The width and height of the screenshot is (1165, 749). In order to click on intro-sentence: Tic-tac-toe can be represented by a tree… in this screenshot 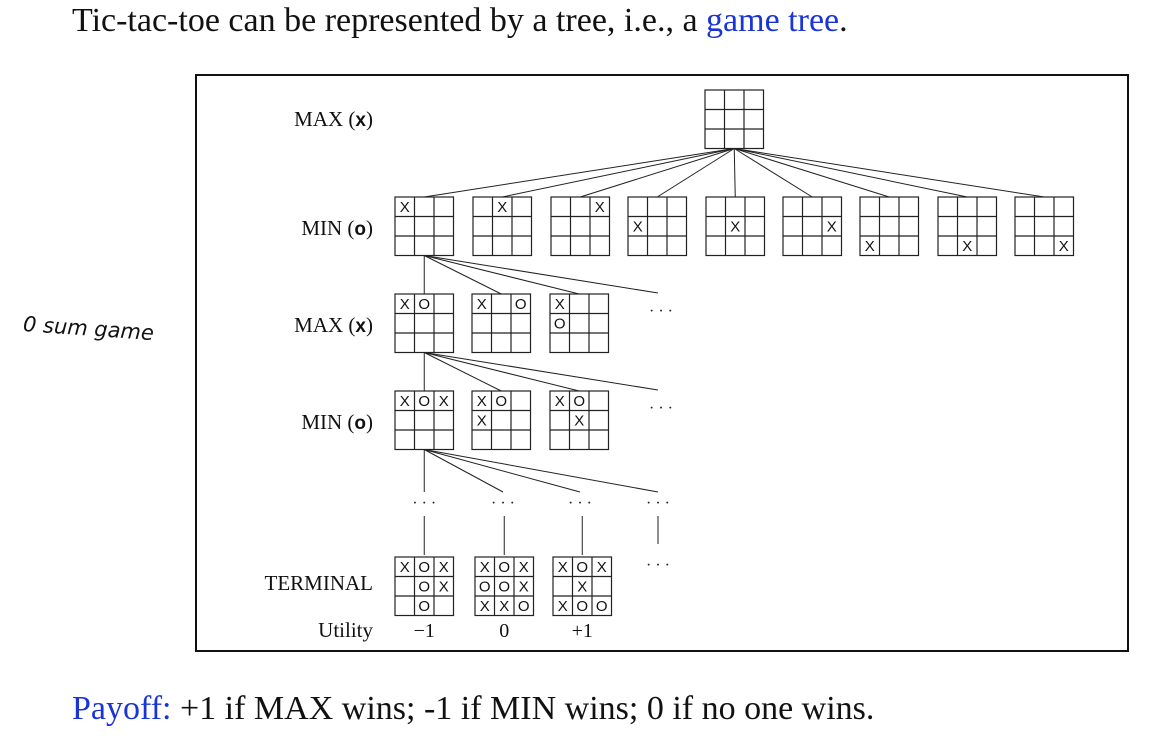, I will do `click(460, 21)`.